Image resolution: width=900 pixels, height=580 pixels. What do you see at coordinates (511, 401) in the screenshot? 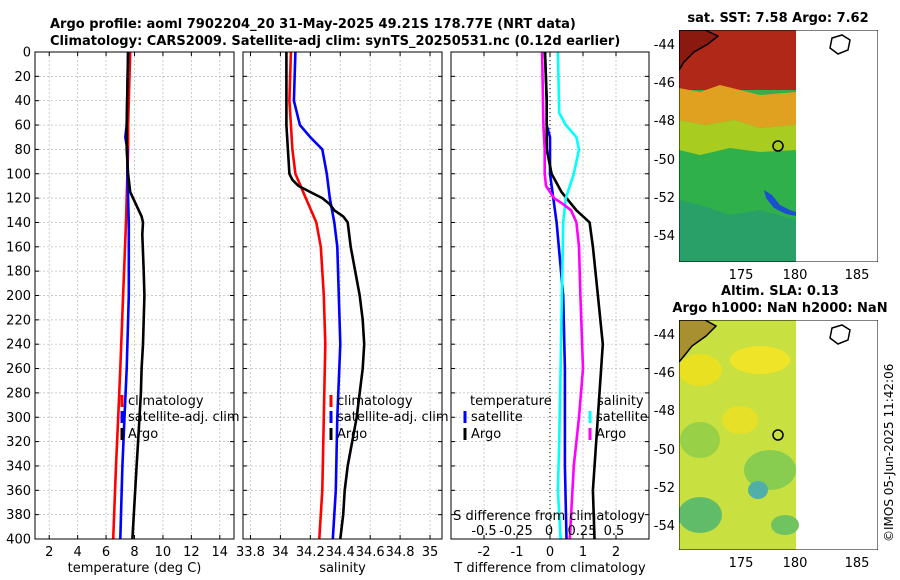
I see `legend-title-temperature: temperature` at bounding box center [511, 401].